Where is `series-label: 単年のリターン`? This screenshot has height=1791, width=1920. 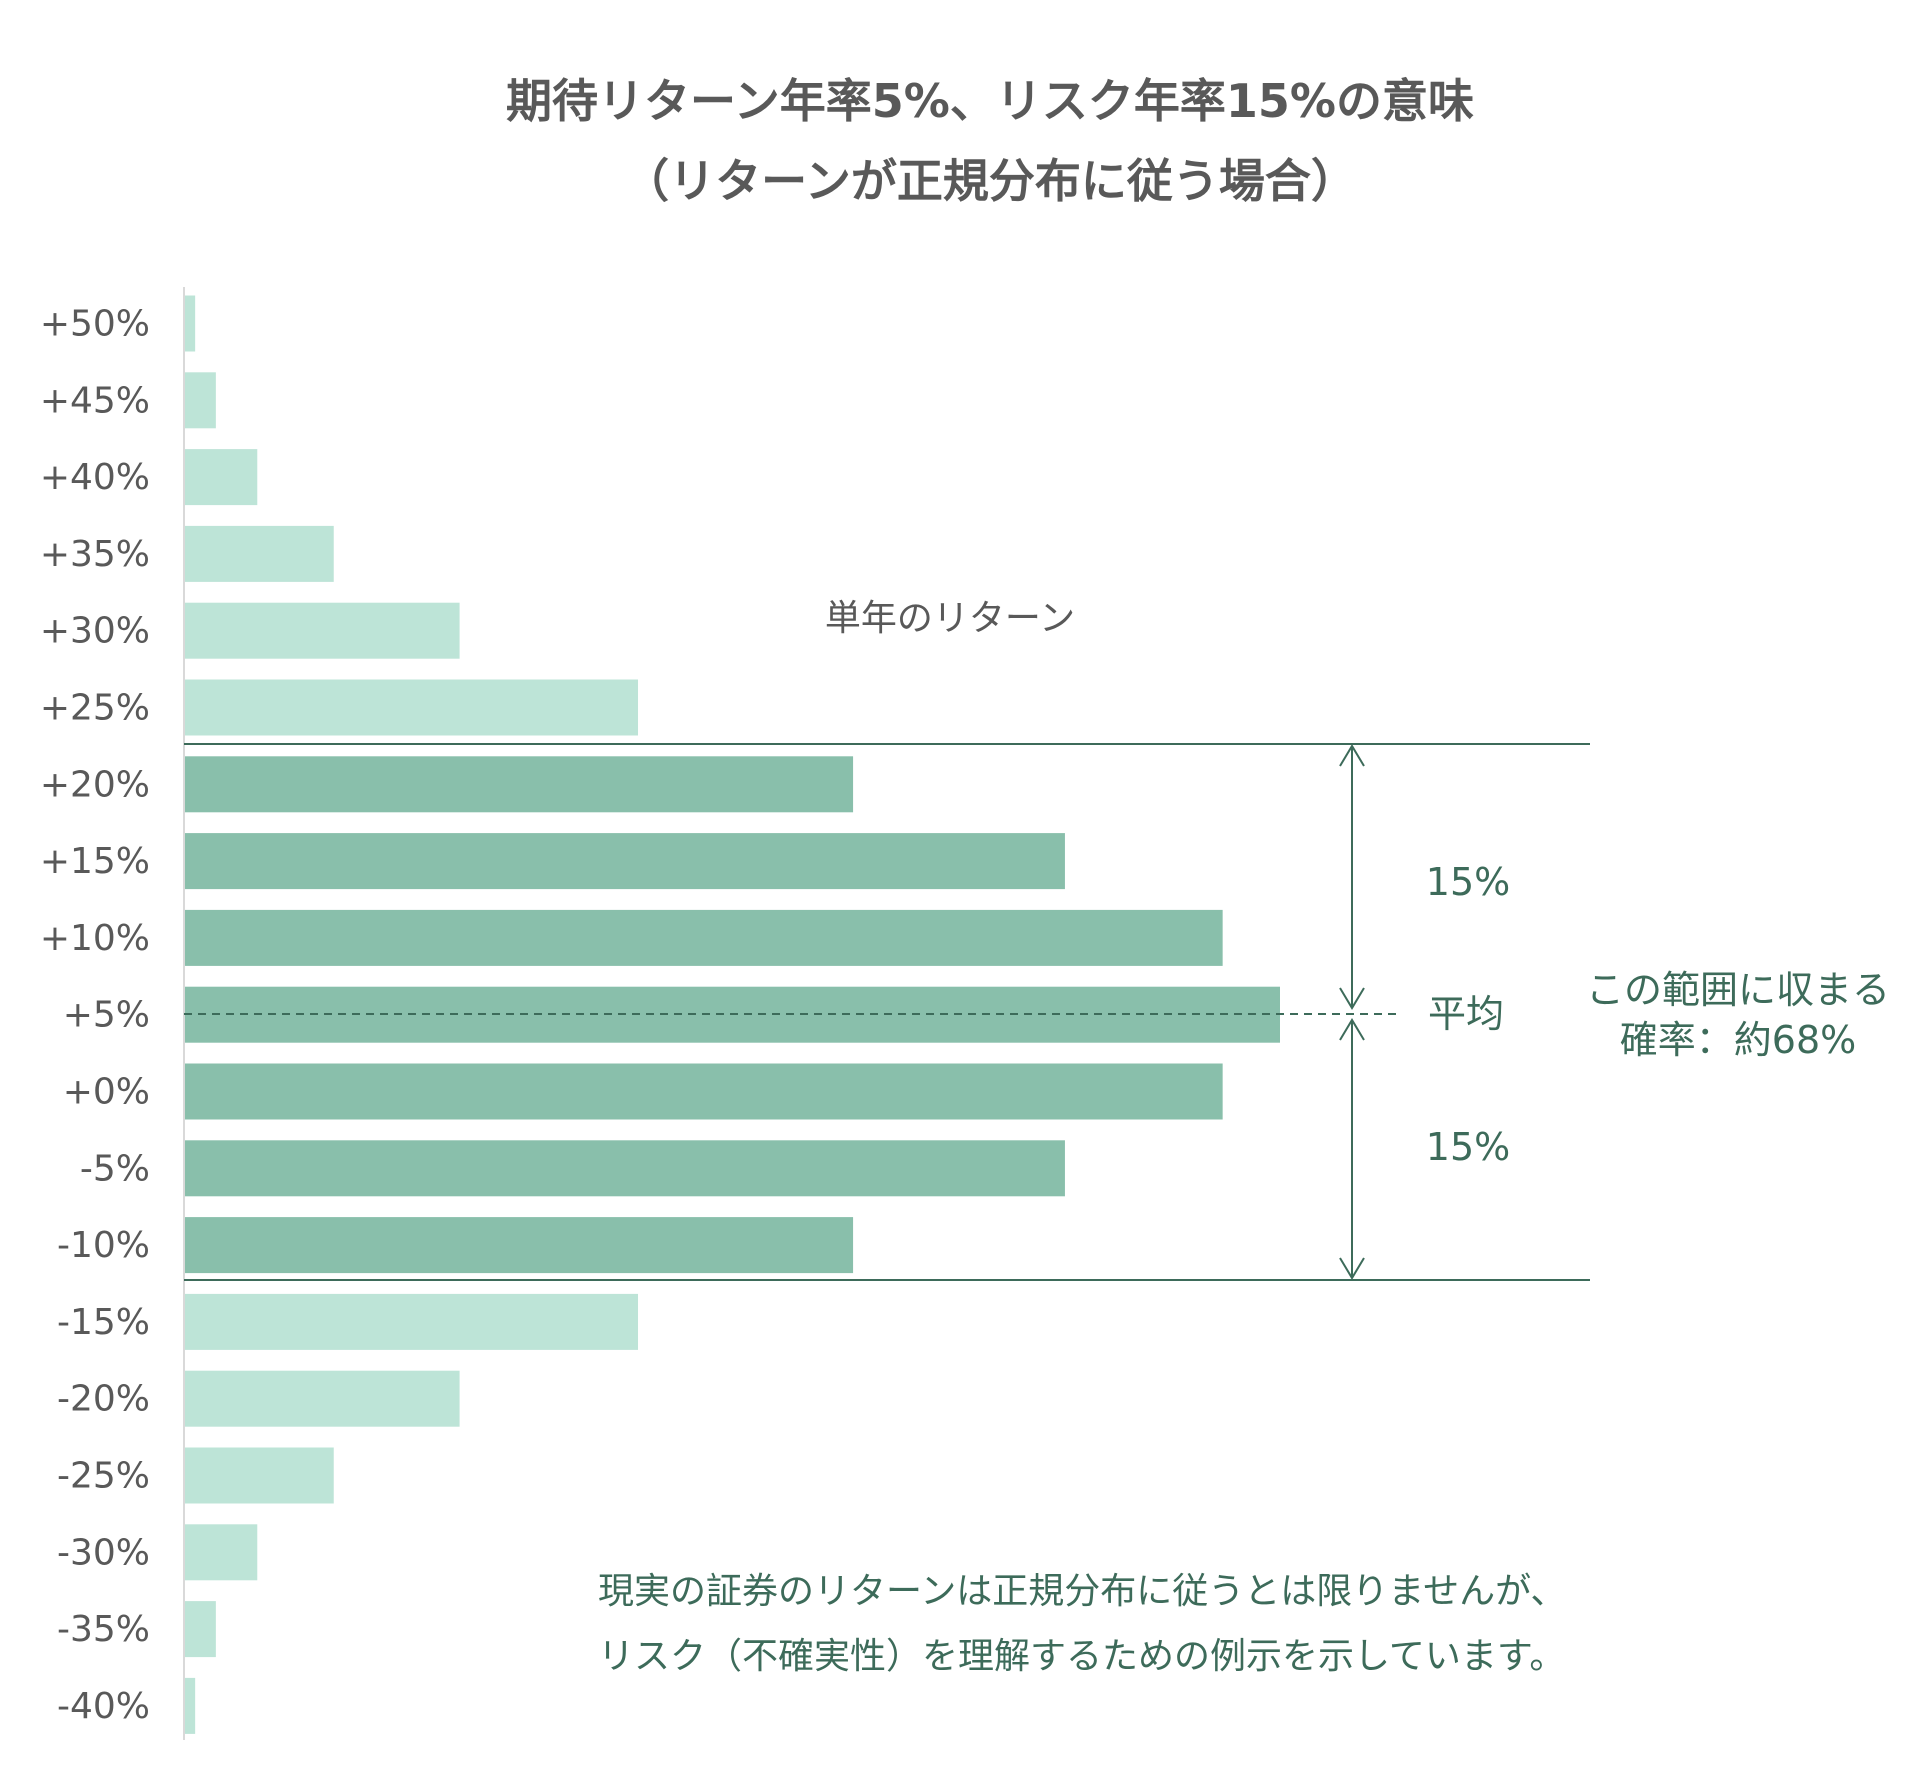 series-label: 単年のリターン is located at coordinates (950, 618).